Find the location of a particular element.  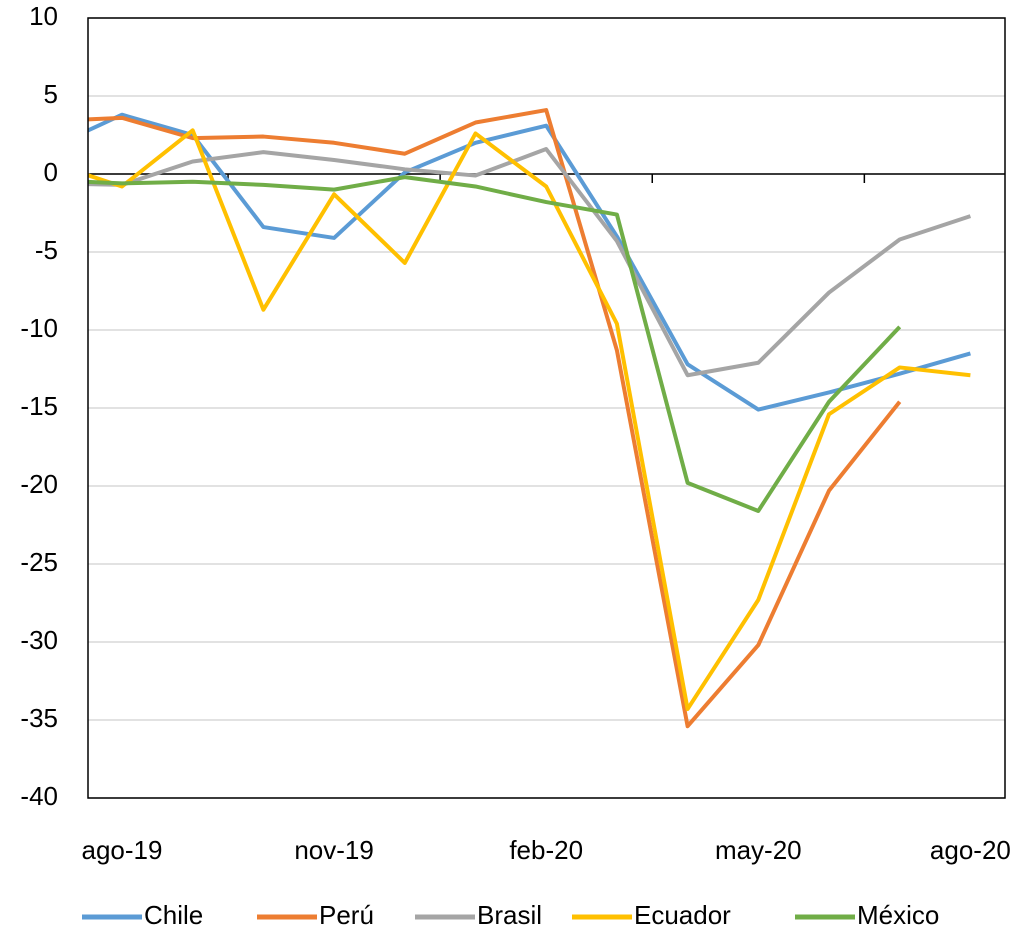

legend-label: Perú is located at coordinates (346, 915).